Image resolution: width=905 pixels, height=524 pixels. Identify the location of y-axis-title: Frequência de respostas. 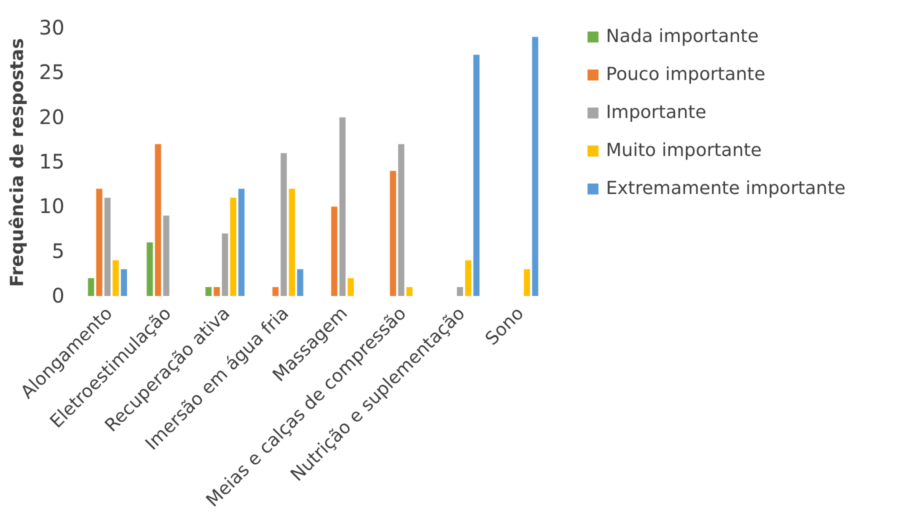
(17, 162).